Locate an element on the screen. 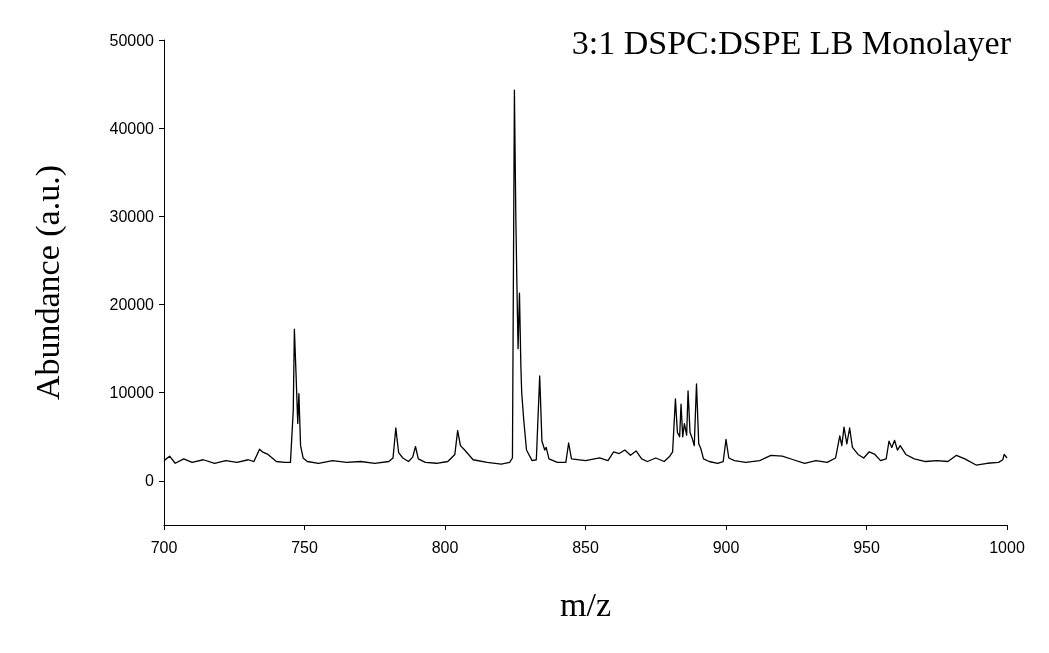 Image resolution: width=1049 pixels, height=653 pixels. y-tick-label: 0 is located at coordinates (150, 481).